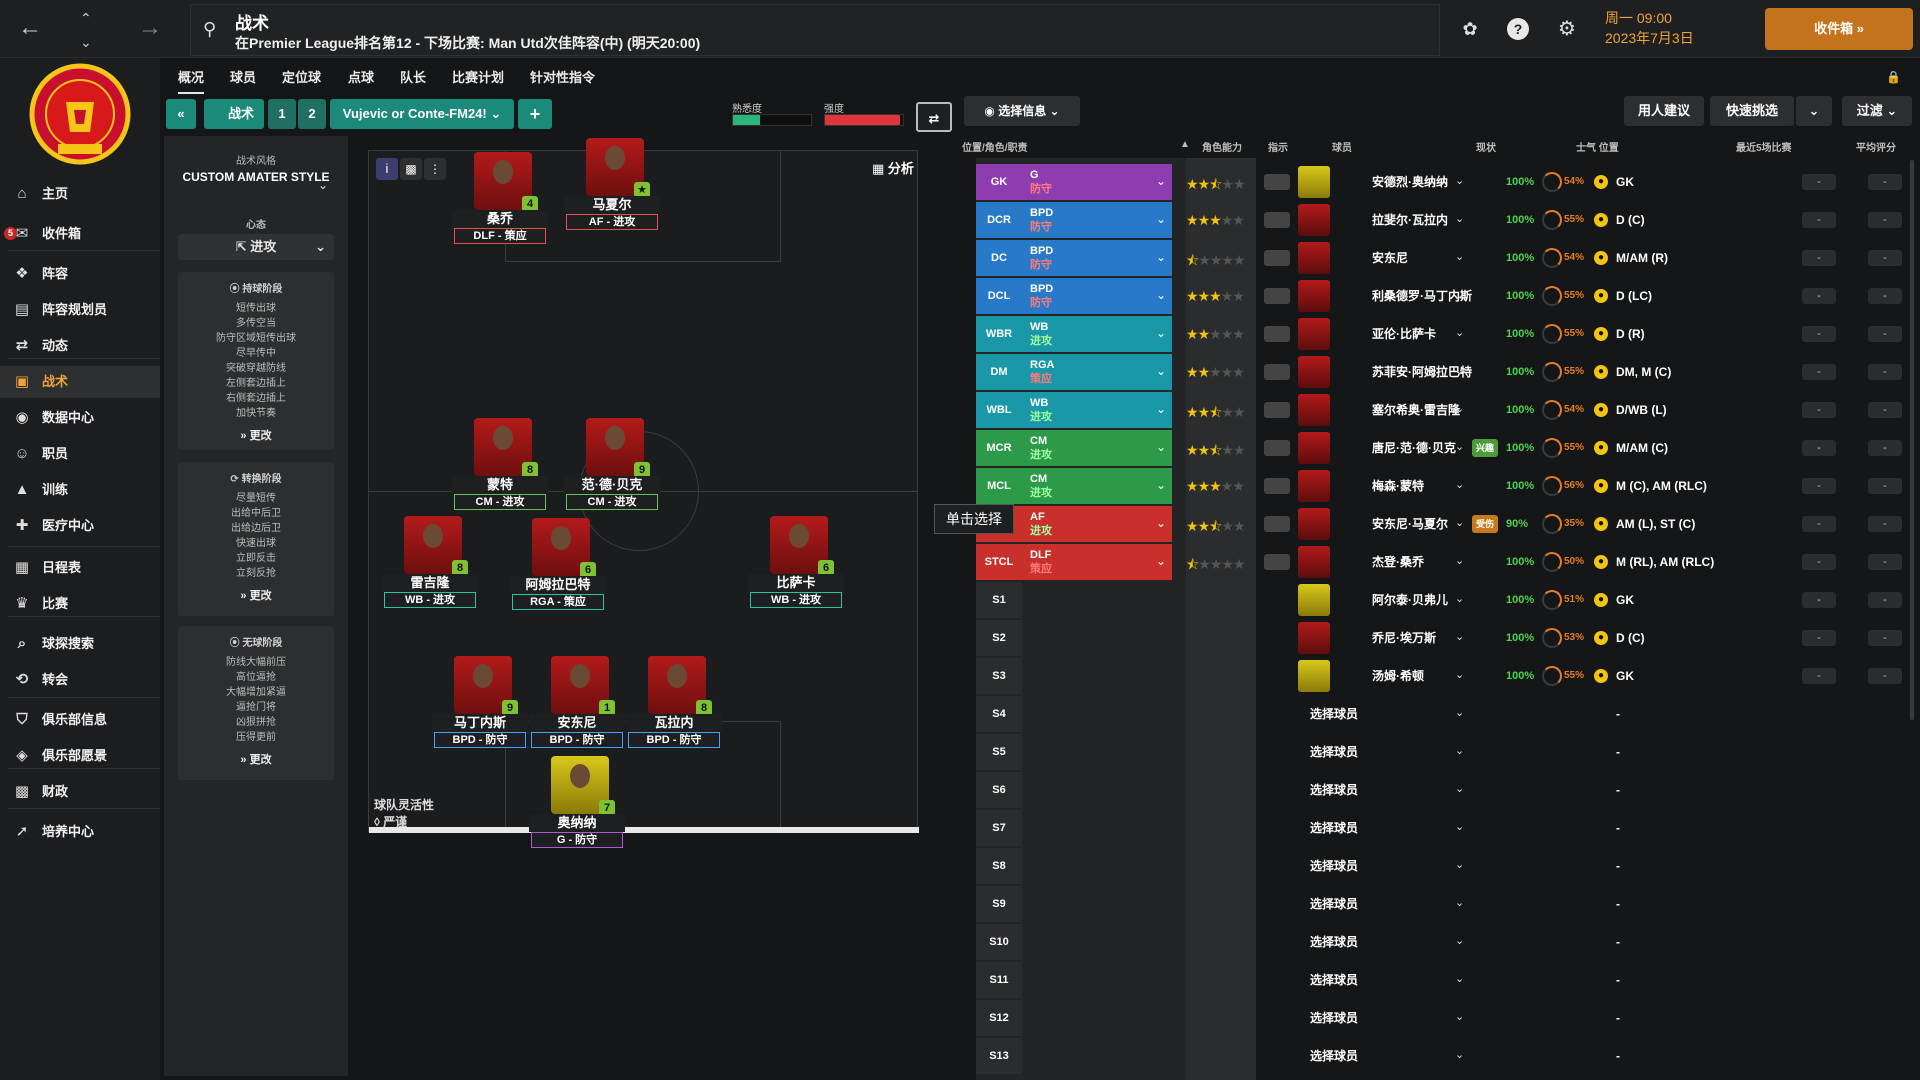 This screenshot has width=1920, height=1080. What do you see at coordinates (1222, 148) in the screenshot?
I see `col-ability: 角色能力` at bounding box center [1222, 148].